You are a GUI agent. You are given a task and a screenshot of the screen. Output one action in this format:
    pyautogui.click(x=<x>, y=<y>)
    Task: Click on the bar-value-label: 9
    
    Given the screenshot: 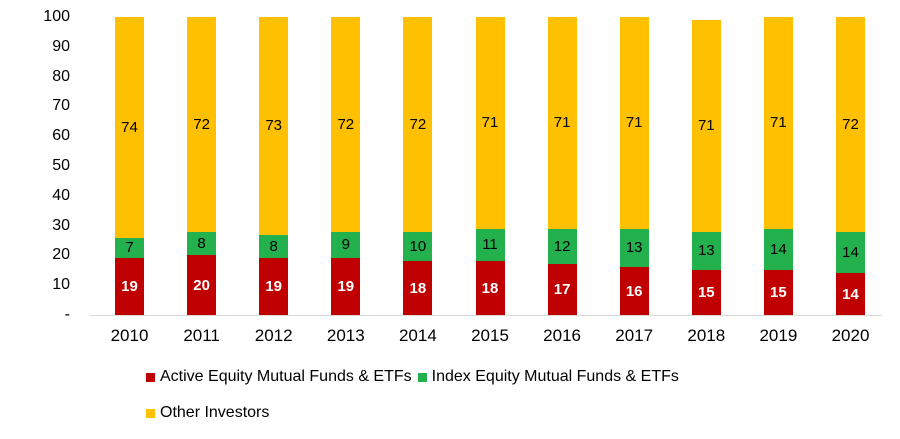 What is the action you would take?
    pyautogui.click(x=345, y=245)
    